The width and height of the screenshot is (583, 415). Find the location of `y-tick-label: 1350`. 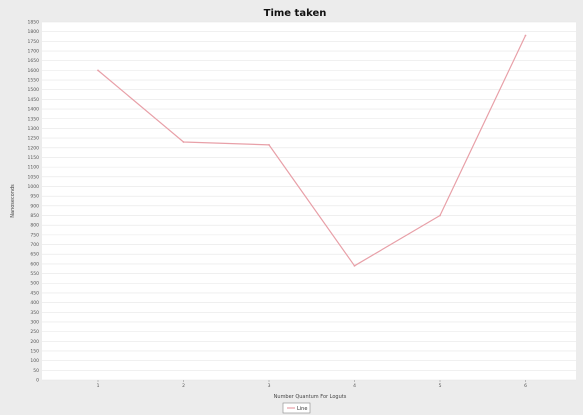

y-tick-label: 1350 is located at coordinates (34, 119).